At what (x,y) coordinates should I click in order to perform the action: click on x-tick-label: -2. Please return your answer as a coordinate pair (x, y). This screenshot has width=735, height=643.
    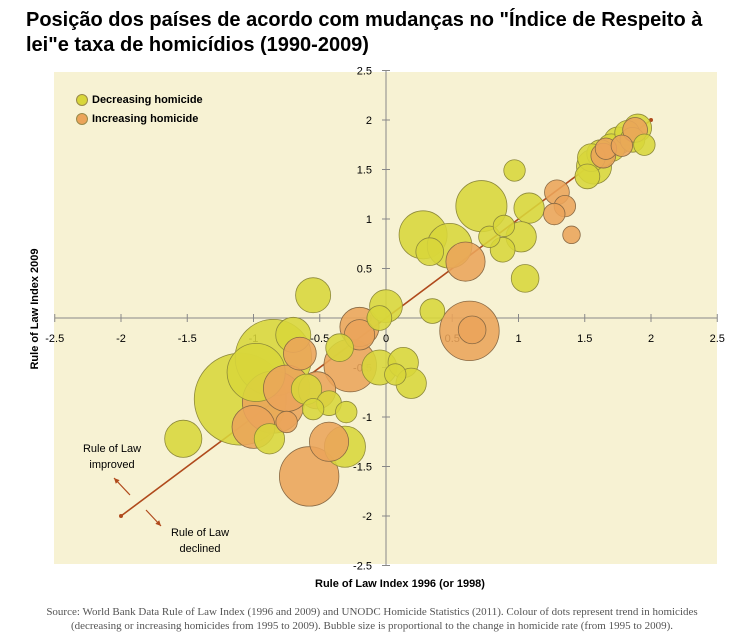
    Looking at the image, I should click on (121, 339).